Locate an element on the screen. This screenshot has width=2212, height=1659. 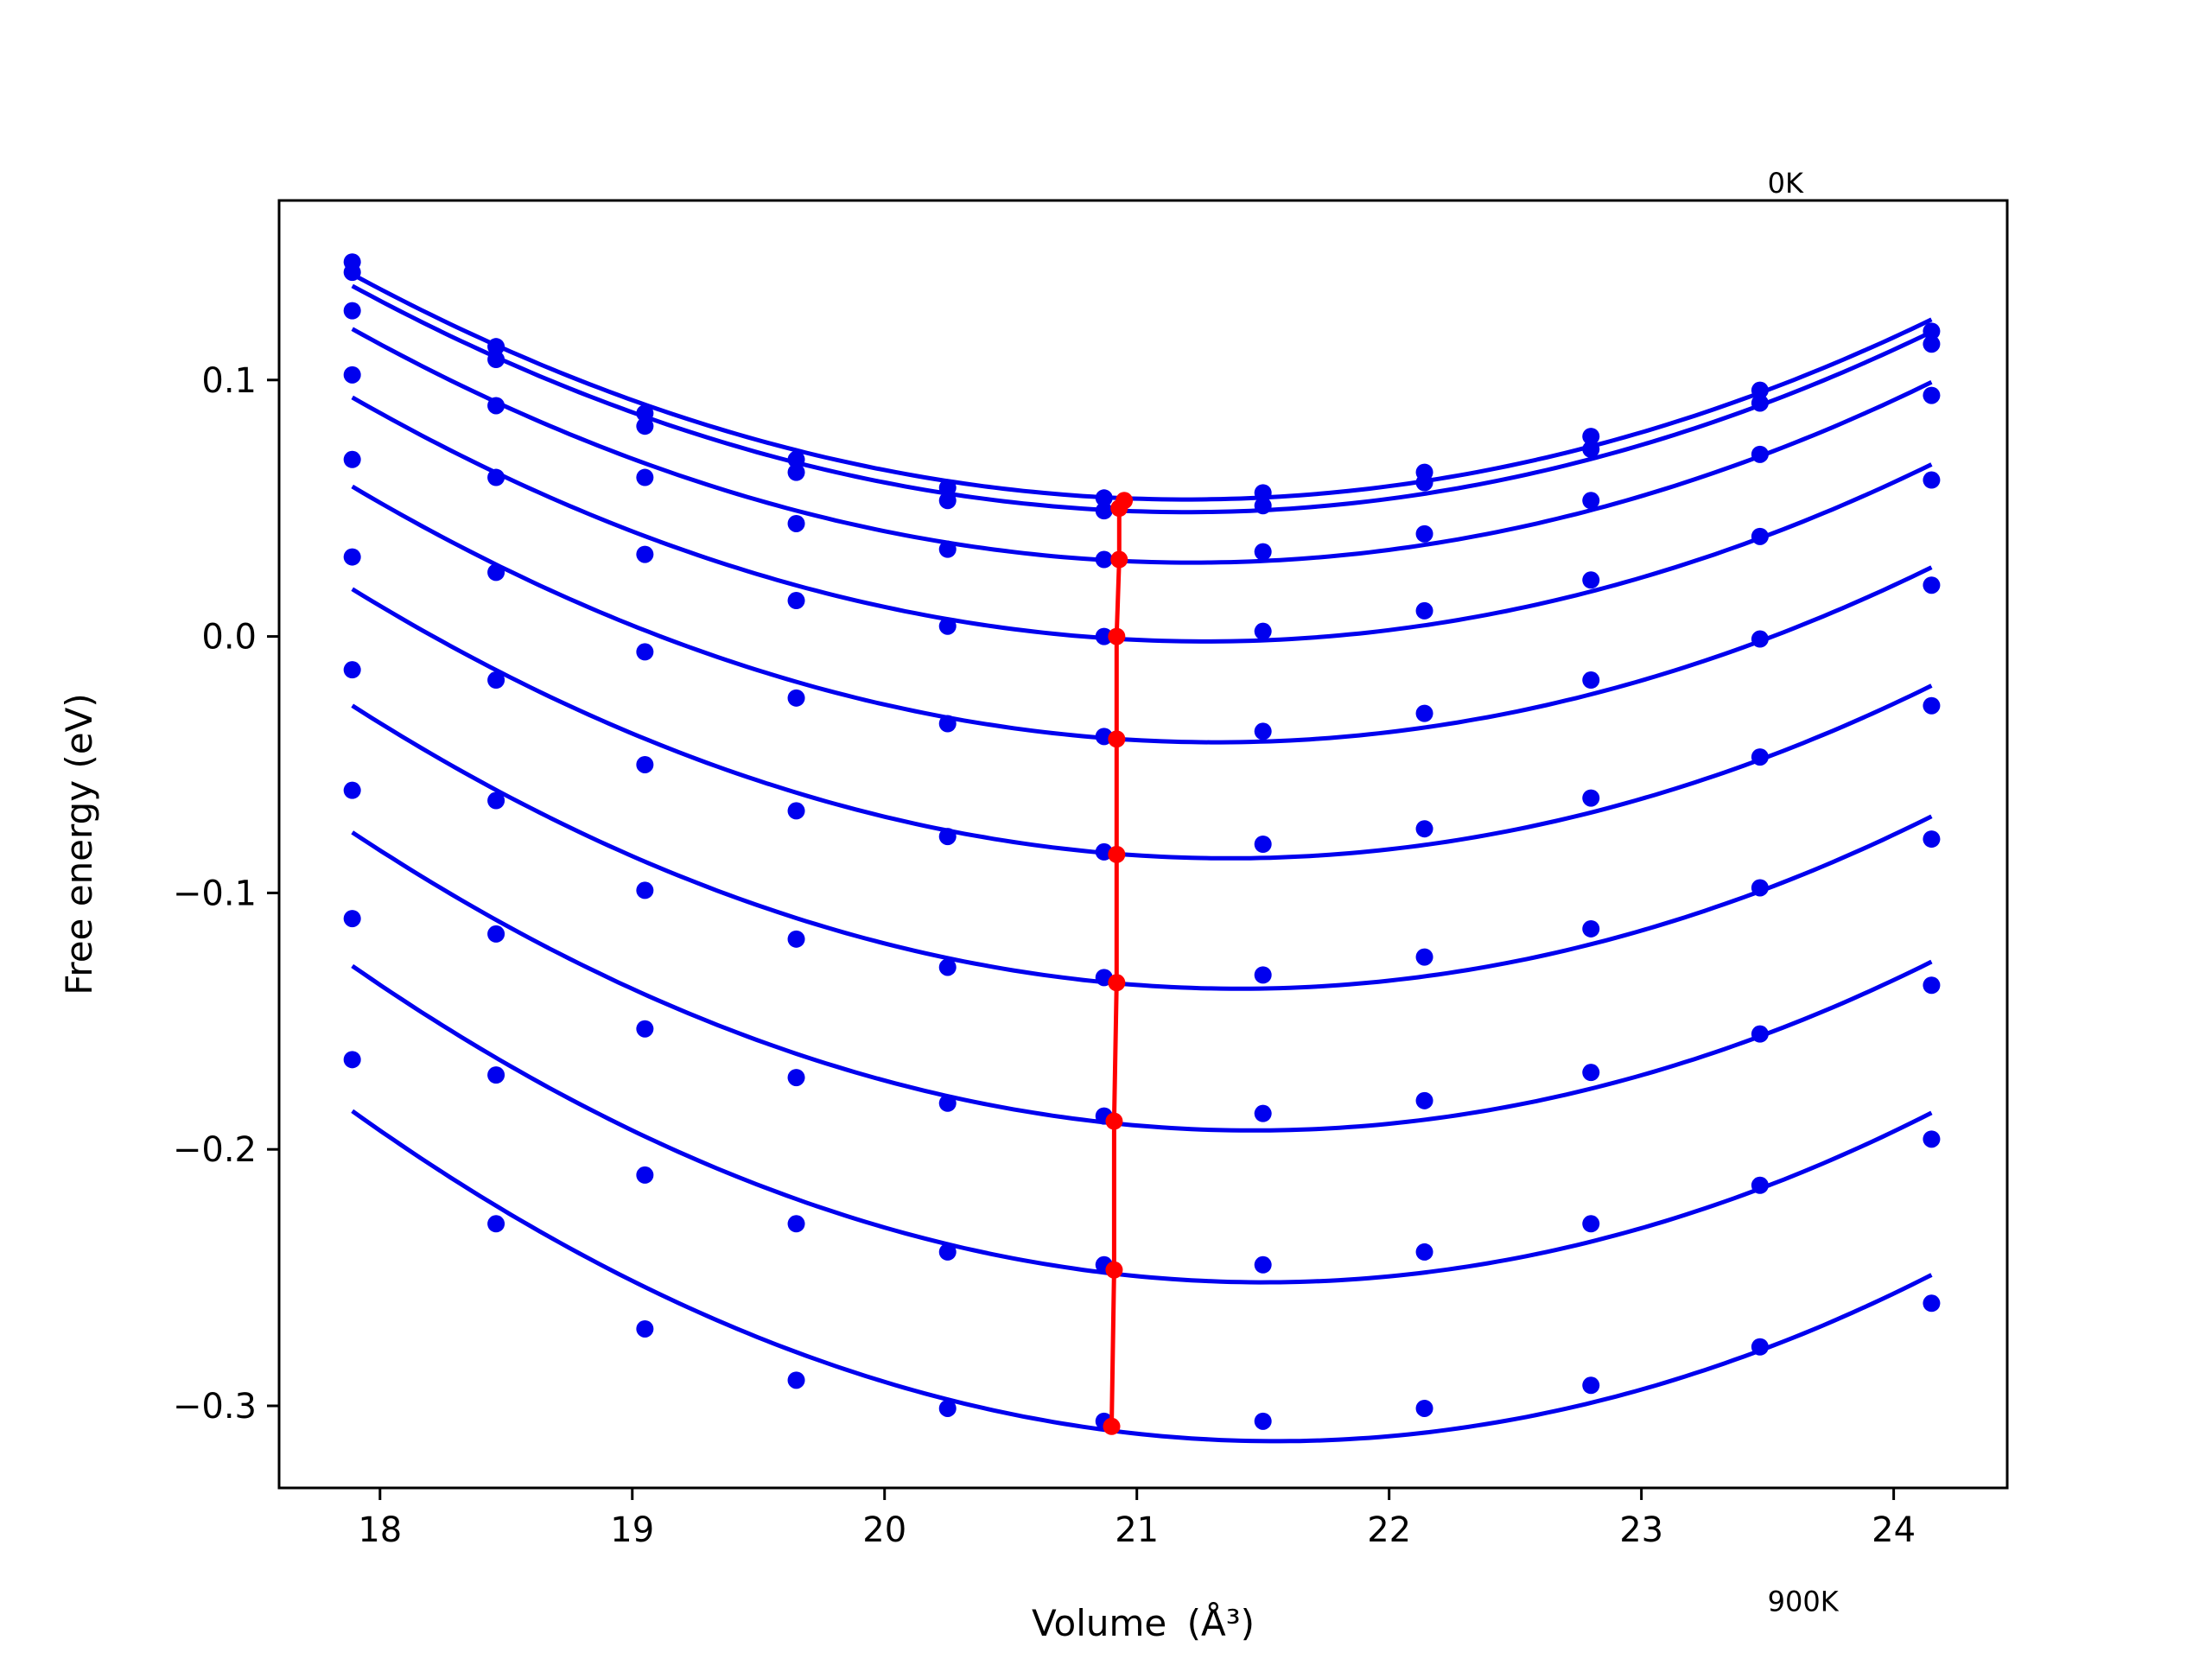
annotations: 0K 900K is located at coordinates (1804, 892).